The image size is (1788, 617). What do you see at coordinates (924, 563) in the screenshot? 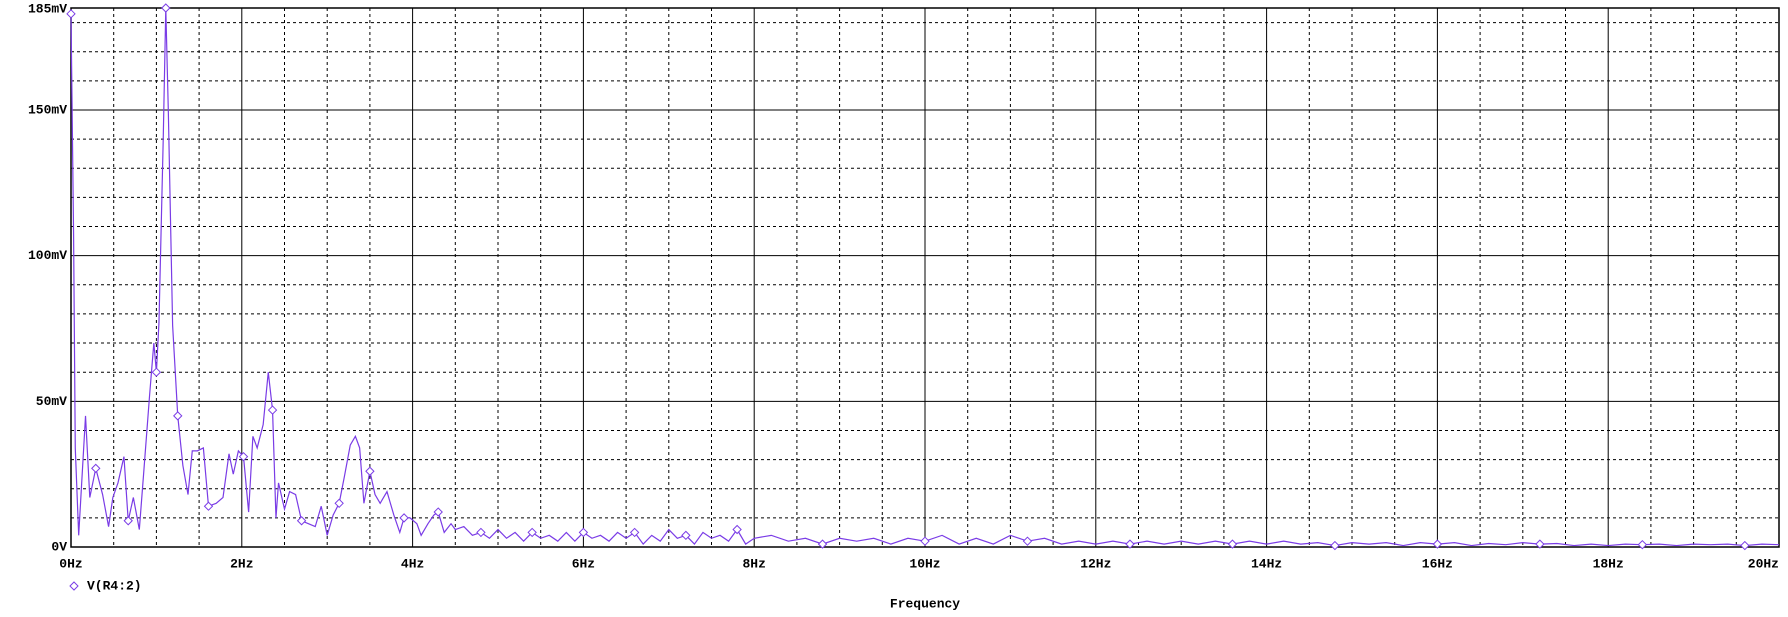
I see `x-tick-label: 10Hz` at bounding box center [924, 563].